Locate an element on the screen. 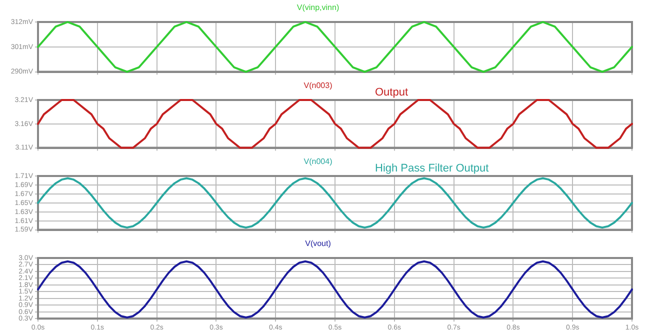 The height and width of the screenshot is (334, 646). series-label: V(vinp,vinn) is located at coordinates (318, 7).